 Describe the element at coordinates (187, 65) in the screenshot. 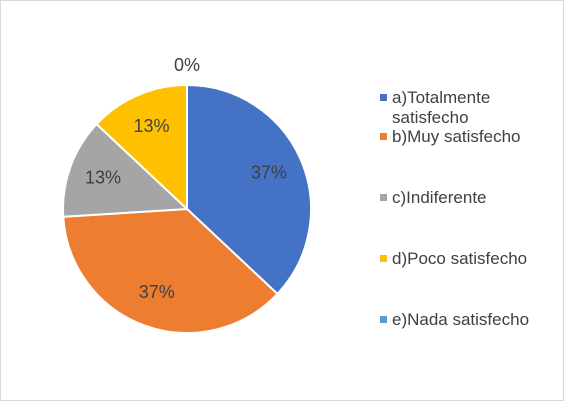

I see `data-label: 0%` at that location.